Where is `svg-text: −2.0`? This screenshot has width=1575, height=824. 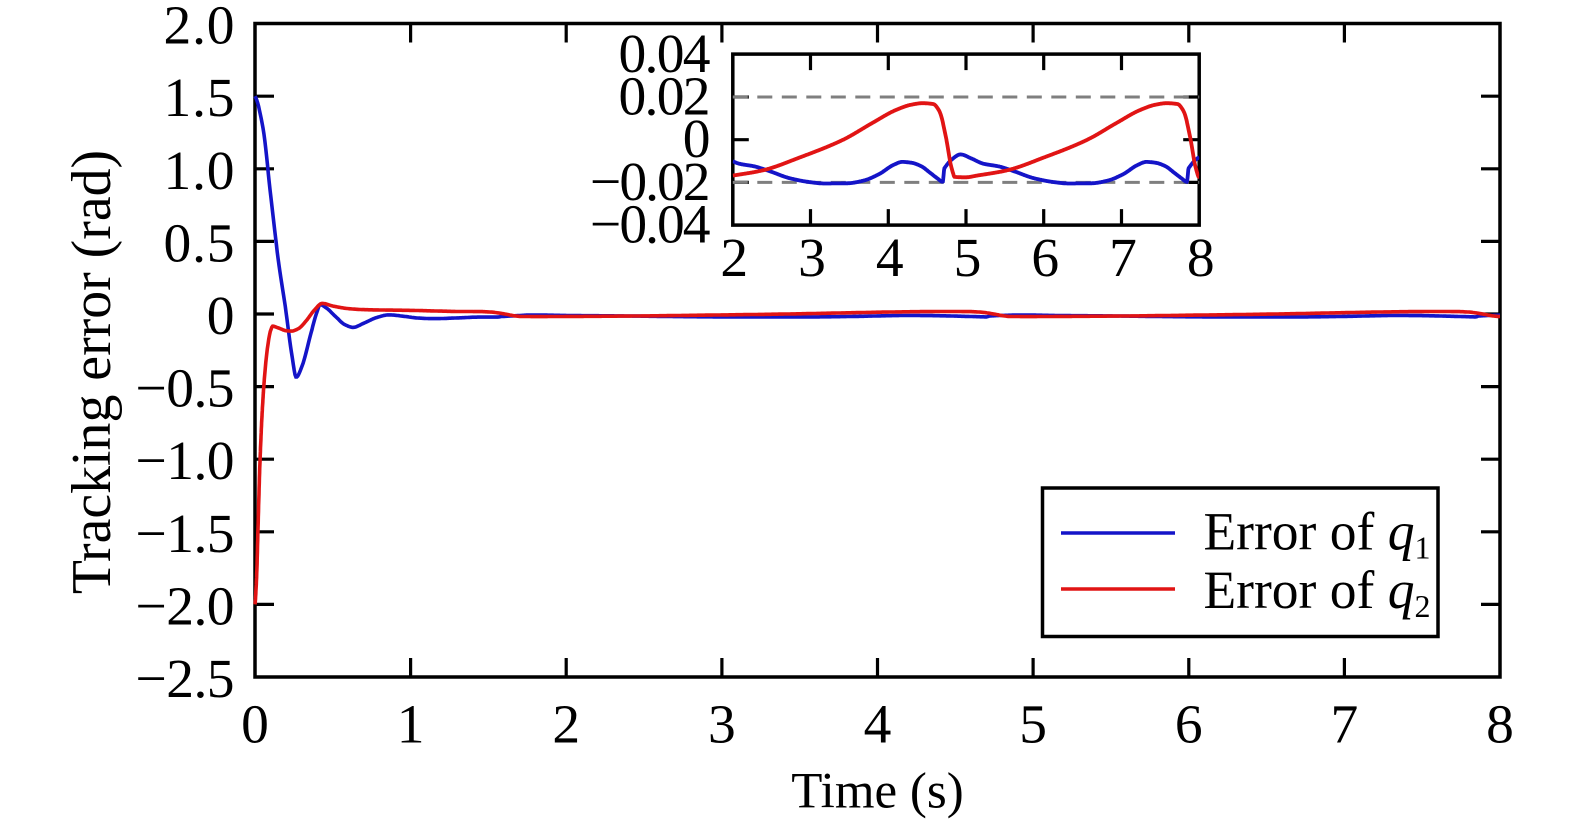
svg-text: −2.0 is located at coordinates (185, 606).